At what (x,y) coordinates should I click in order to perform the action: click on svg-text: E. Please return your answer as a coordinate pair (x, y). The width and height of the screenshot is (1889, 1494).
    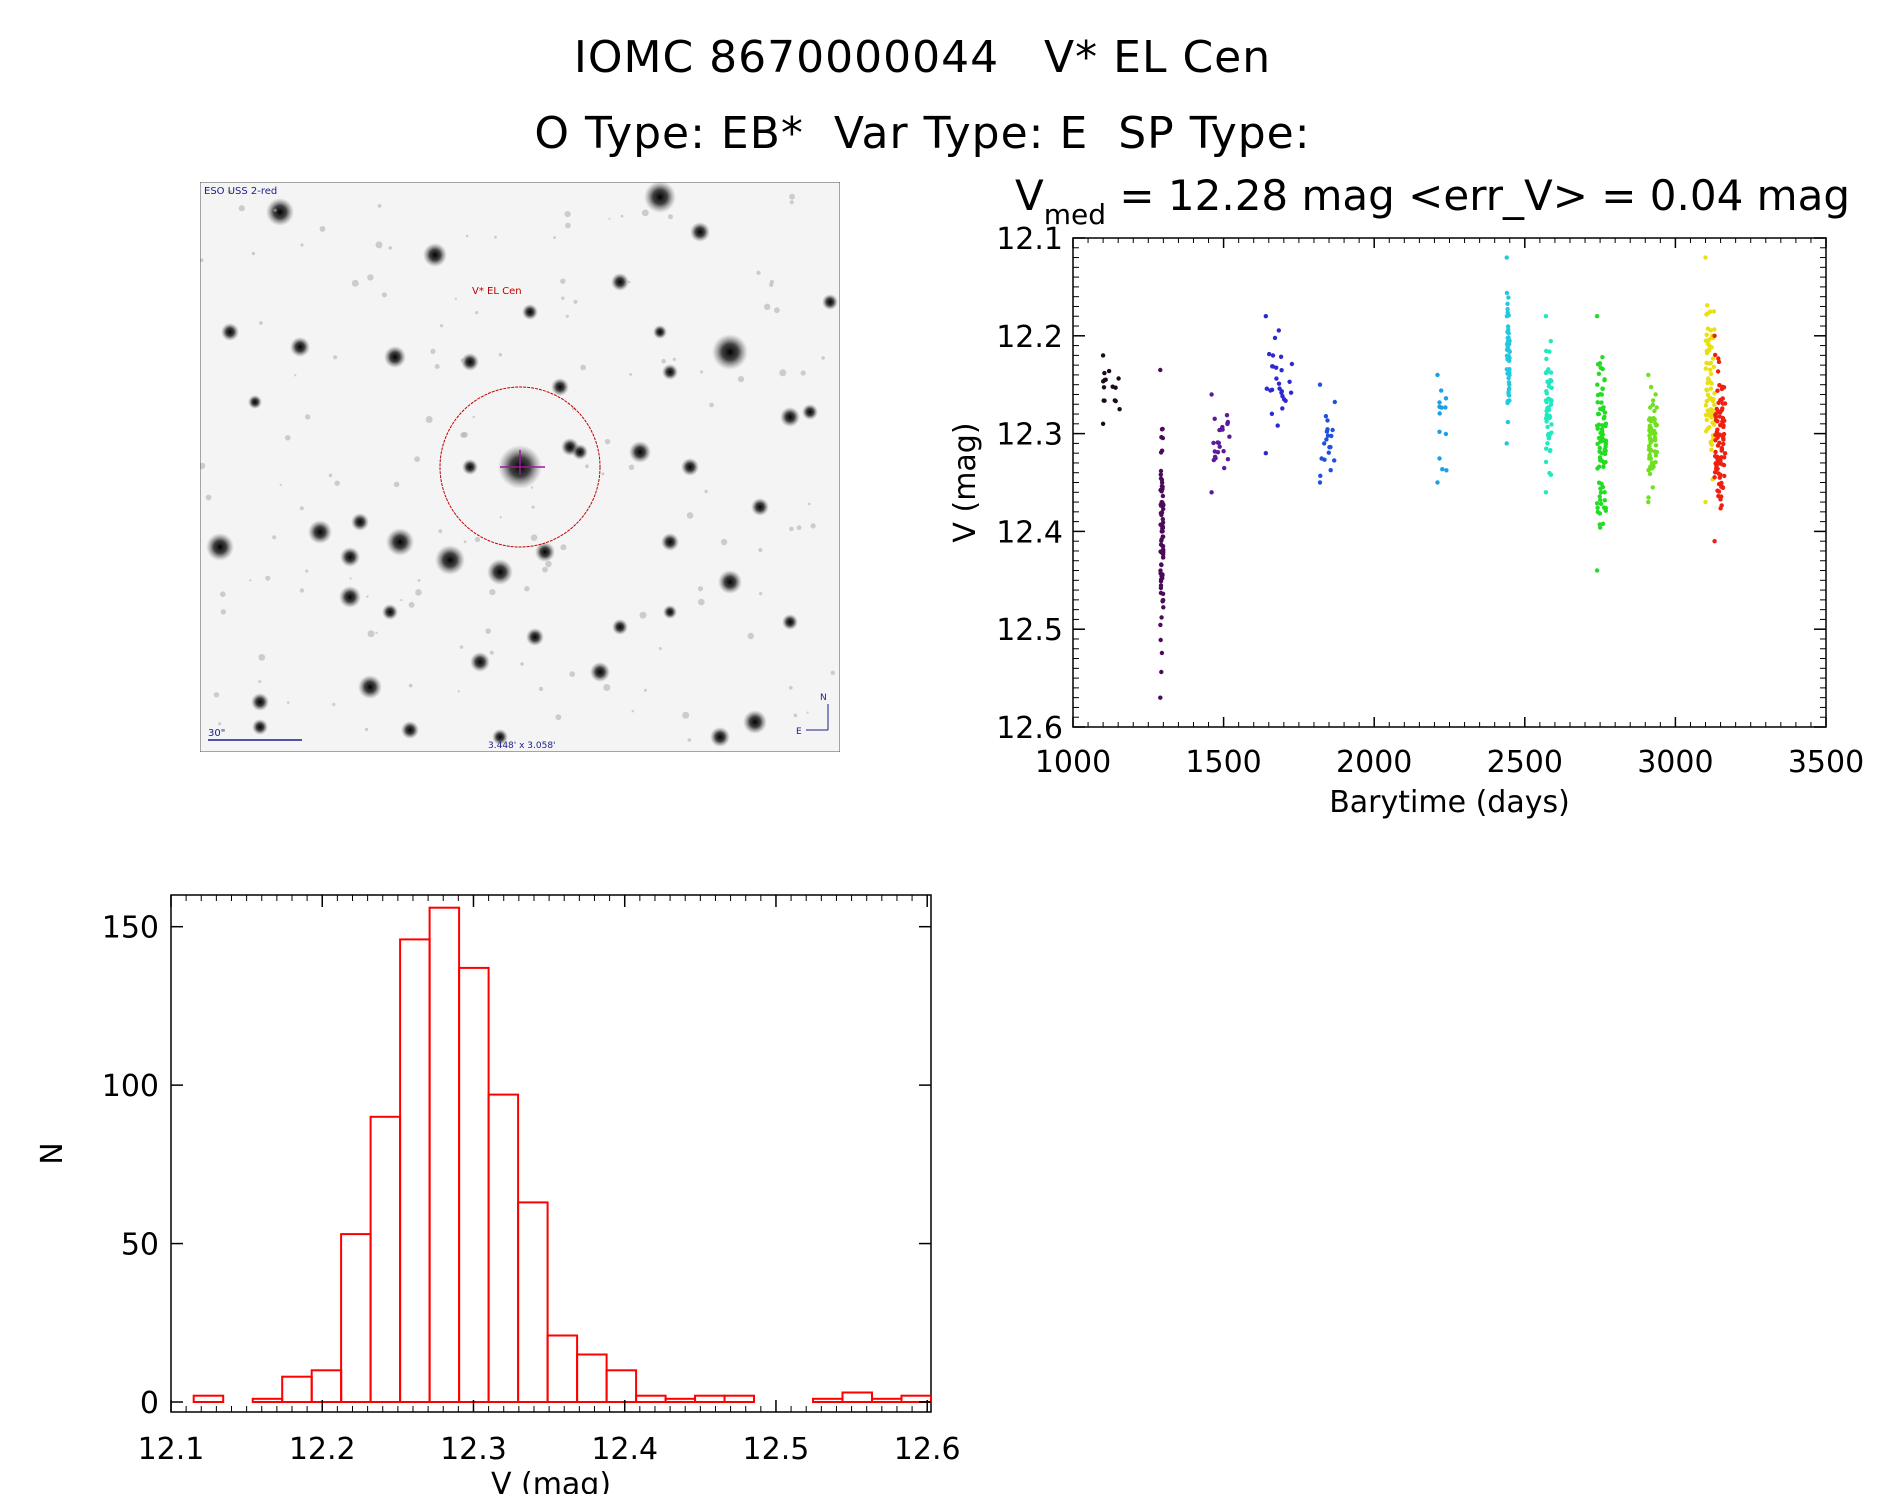
    Looking at the image, I should click on (799, 732).